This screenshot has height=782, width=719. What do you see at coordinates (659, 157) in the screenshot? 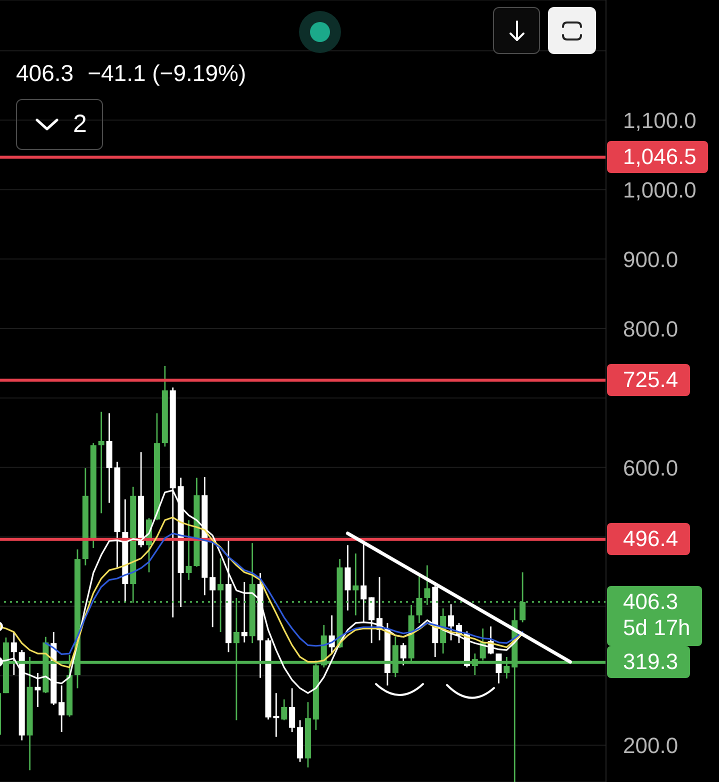
I see `ref-line-label: 1,046.5` at bounding box center [659, 157].